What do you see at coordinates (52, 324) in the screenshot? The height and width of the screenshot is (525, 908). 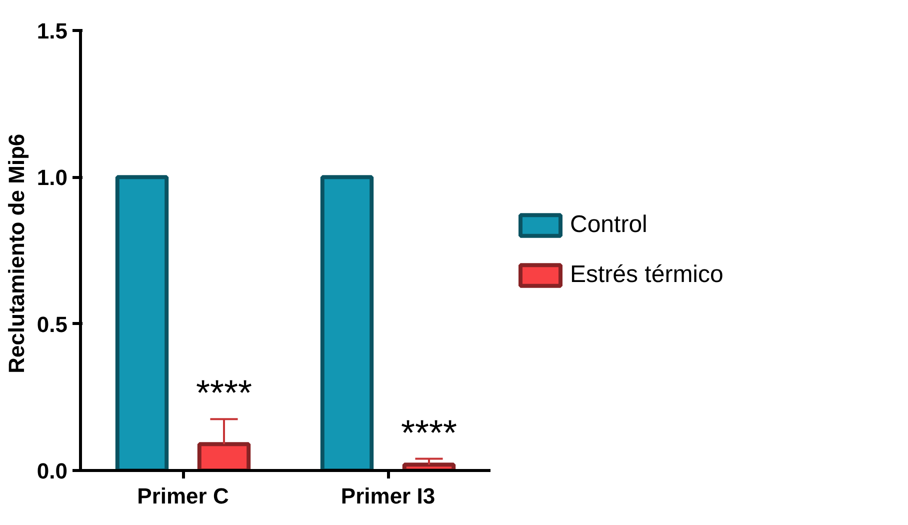 I see `y-tick-label: 0.5` at bounding box center [52, 324].